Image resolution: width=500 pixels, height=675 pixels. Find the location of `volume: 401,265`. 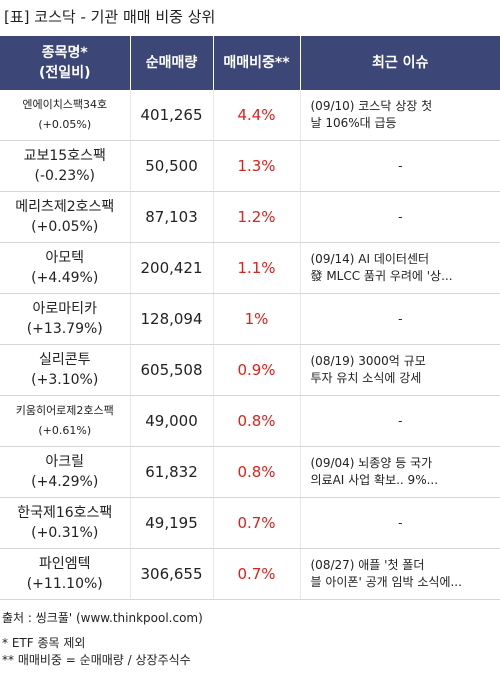

volume: 401,265 is located at coordinates (171, 115).